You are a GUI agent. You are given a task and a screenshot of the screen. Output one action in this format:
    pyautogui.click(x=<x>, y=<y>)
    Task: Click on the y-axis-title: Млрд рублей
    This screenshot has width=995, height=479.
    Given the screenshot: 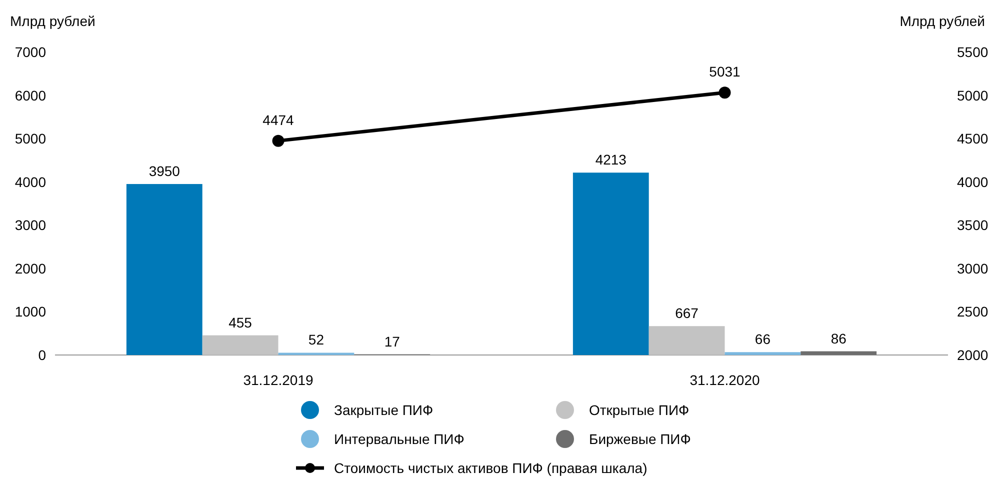 What is the action you would take?
    pyautogui.click(x=53, y=21)
    